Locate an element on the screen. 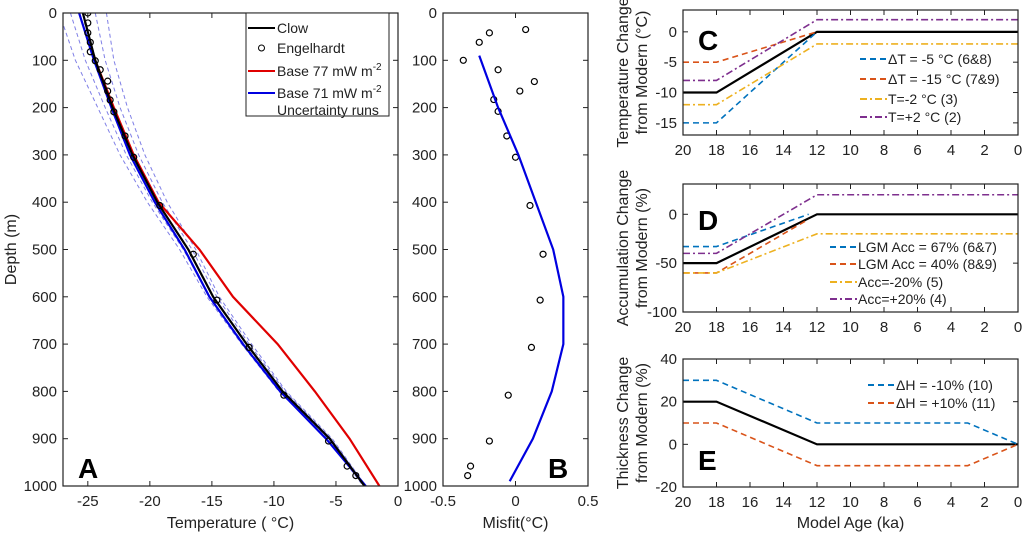 This screenshot has height=538, width=1022. x-tick-label: -25 is located at coordinates (88, 501).